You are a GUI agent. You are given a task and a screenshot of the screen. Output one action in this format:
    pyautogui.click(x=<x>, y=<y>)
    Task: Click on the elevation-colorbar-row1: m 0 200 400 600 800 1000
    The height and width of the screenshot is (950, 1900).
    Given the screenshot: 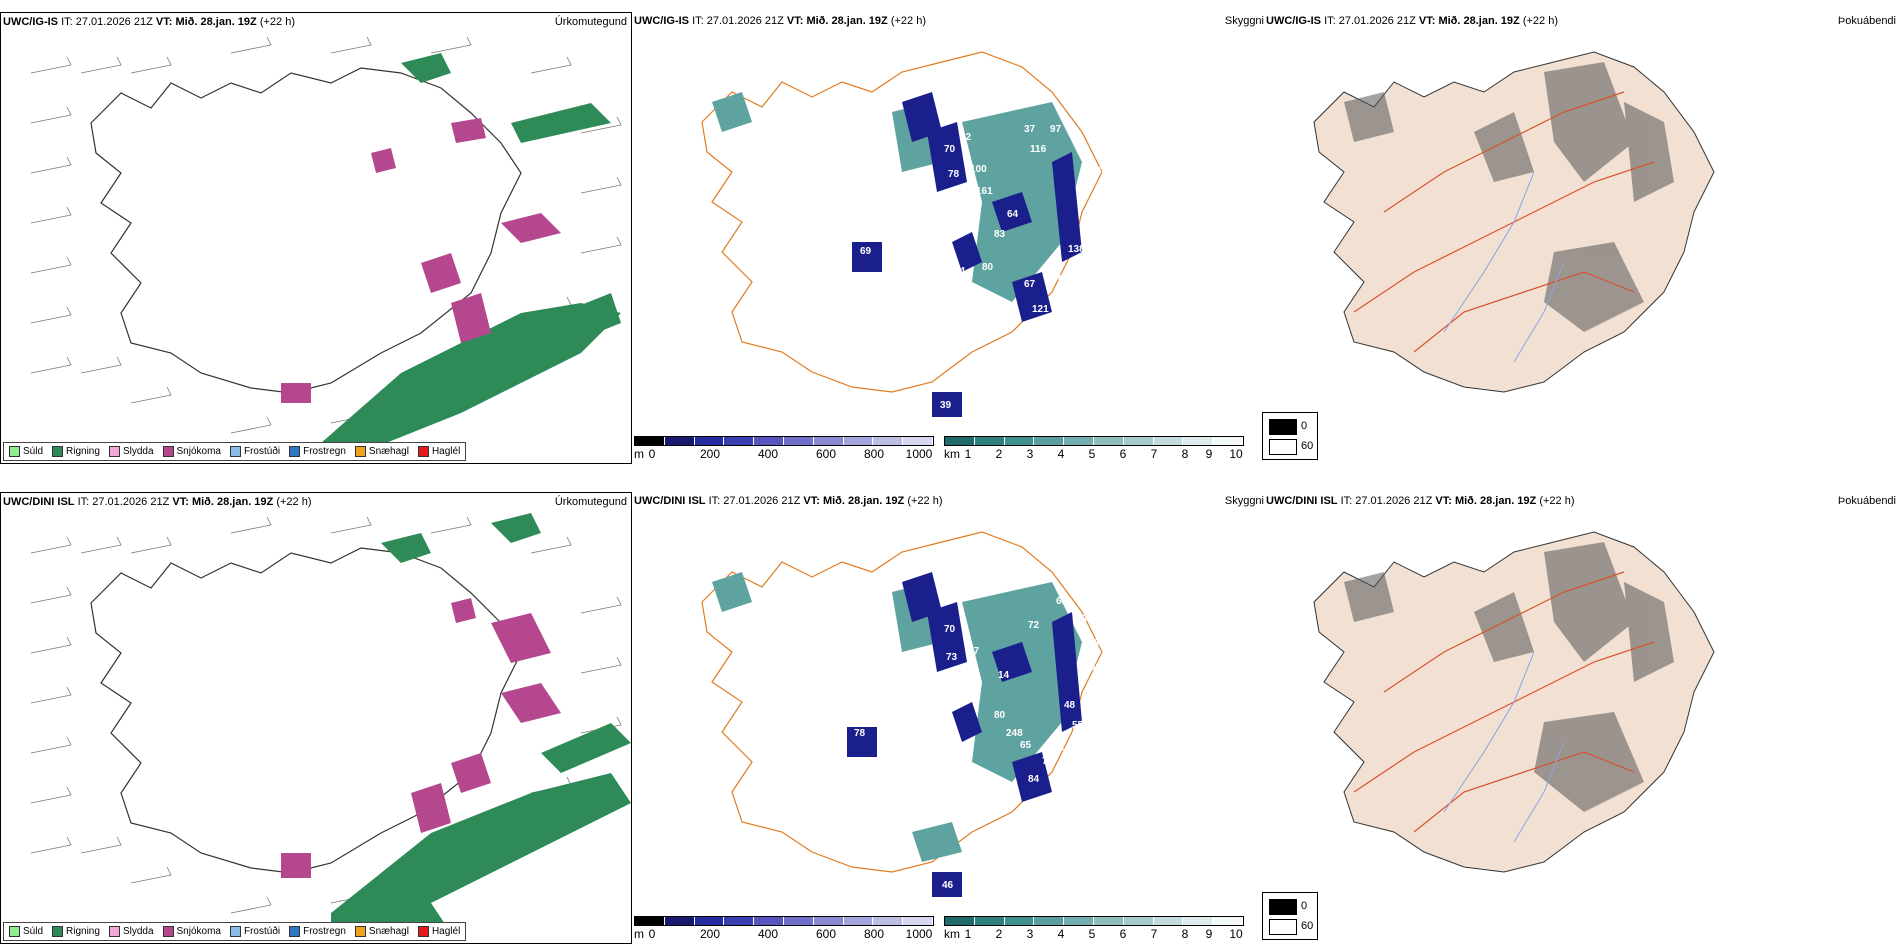 What is the action you would take?
    pyautogui.click(x=784, y=450)
    